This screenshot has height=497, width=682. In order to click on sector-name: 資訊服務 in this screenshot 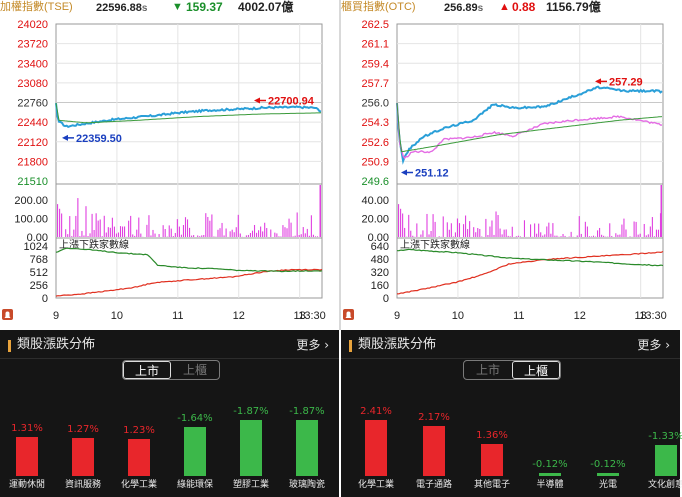, I will do `click(82, 485)`.